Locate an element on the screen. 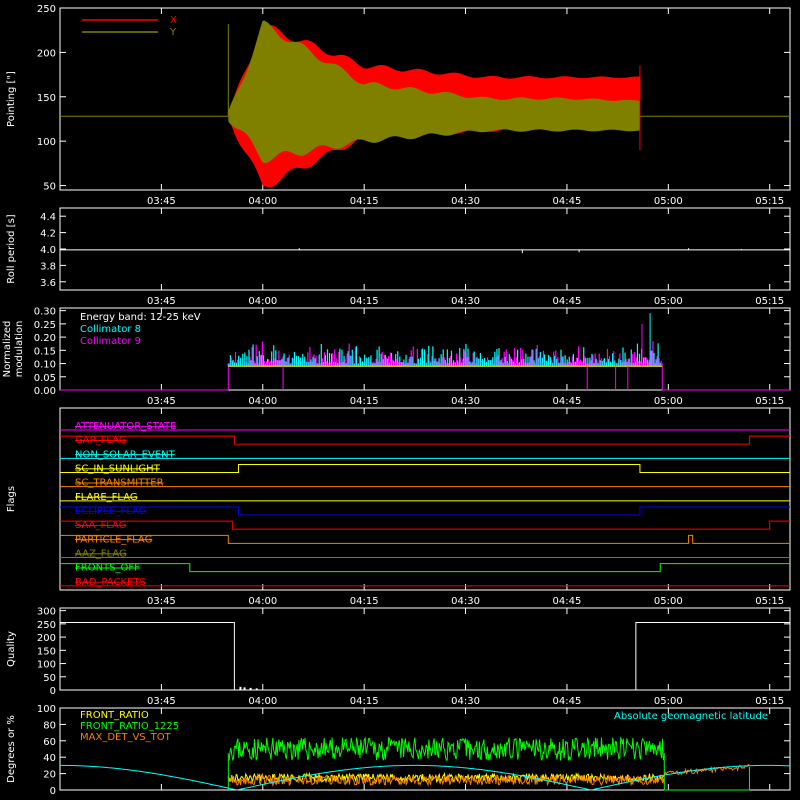  y-tick-label: 300 is located at coordinates (46, 612).